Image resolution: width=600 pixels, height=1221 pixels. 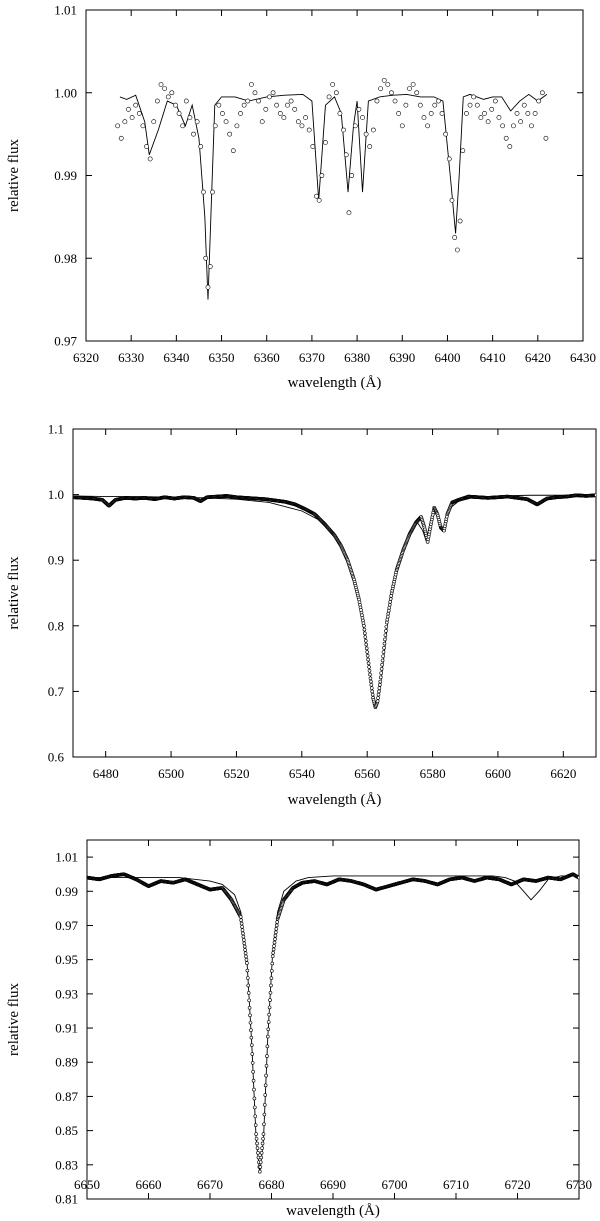 What do you see at coordinates (433, 773) in the screenshot?
I see `x-tick-label: 6580` at bounding box center [433, 773].